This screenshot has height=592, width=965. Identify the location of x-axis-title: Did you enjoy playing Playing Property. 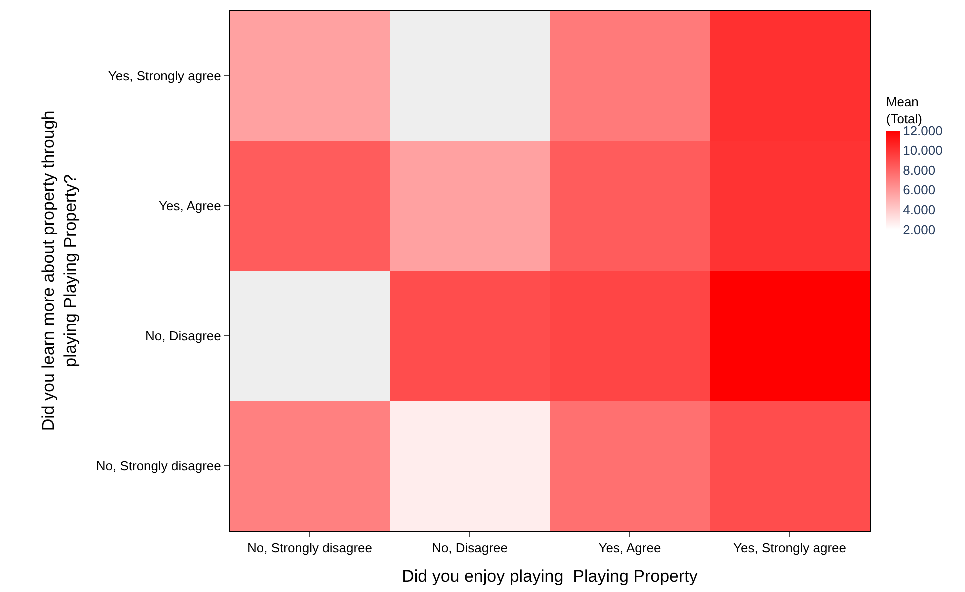
(550, 576).